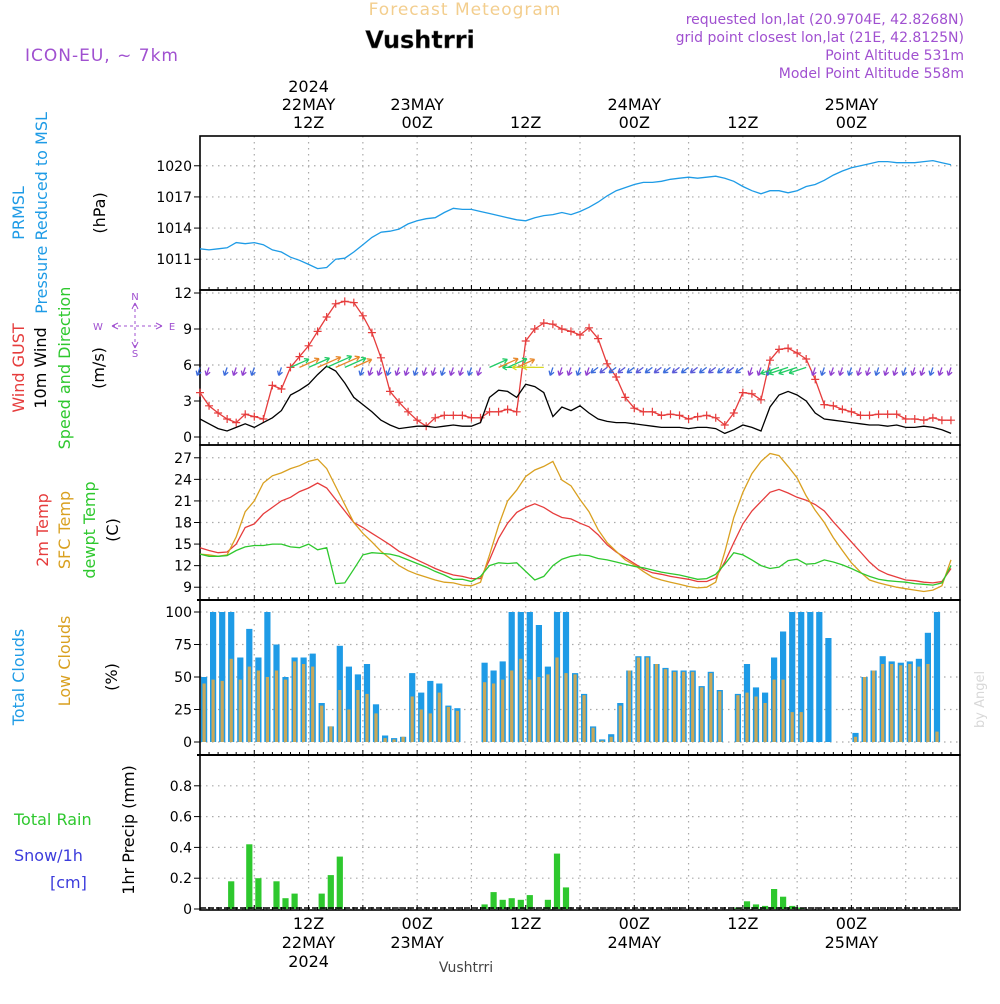 The height and width of the screenshot is (1004, 1000). I want to click on cloud-ylabel: (%), so click(111, 677).